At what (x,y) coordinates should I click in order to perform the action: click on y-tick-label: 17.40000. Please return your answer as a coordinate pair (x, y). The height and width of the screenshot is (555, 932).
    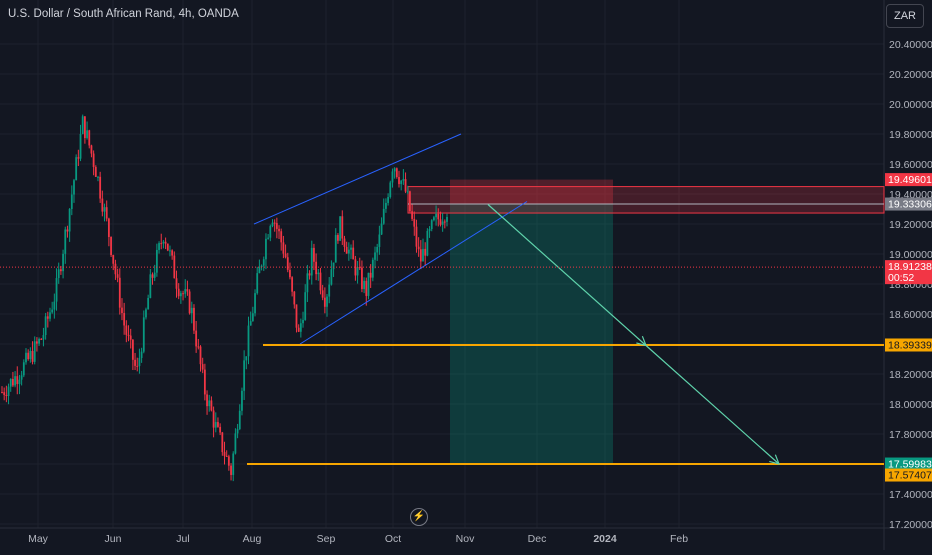
    Looking at the image, I should click on (910, 495).